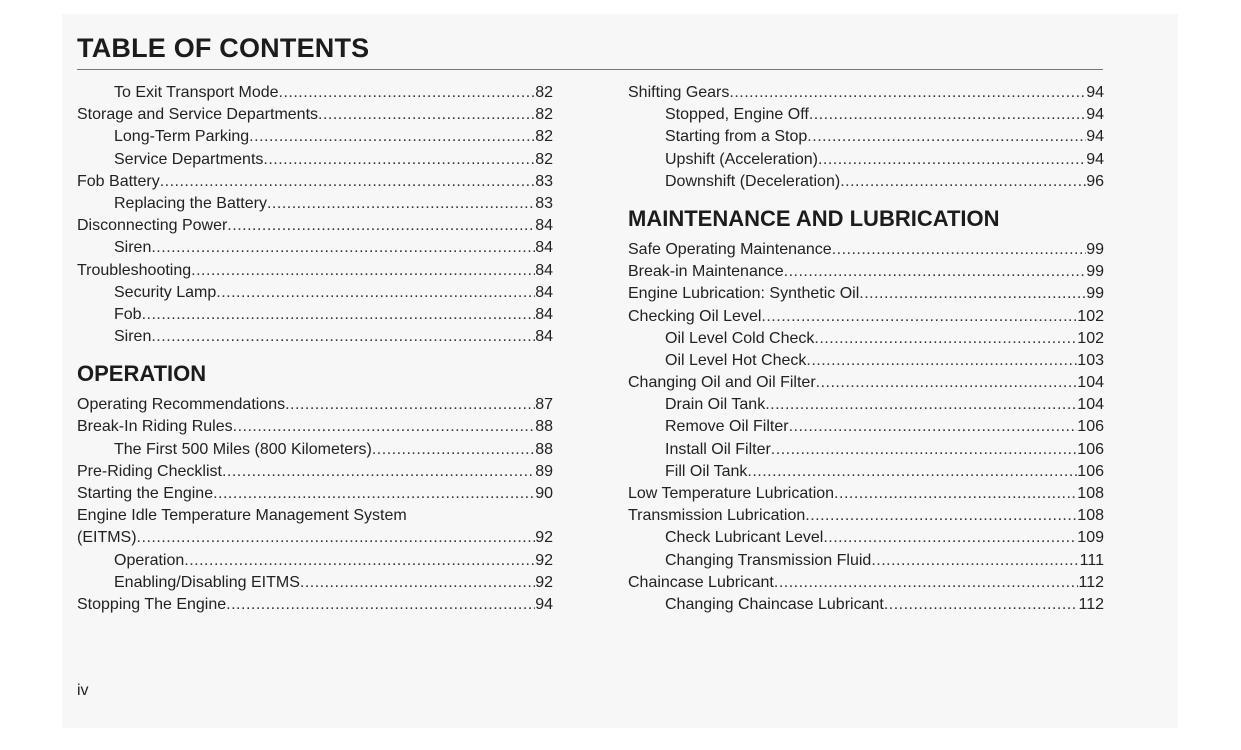 The height and width of the screenshot is (750, 1241). What do you see at coordinates (1090, 538) in the screenshot?
I see `toc-entry-page: 109` at bounding box center [1090, 538].